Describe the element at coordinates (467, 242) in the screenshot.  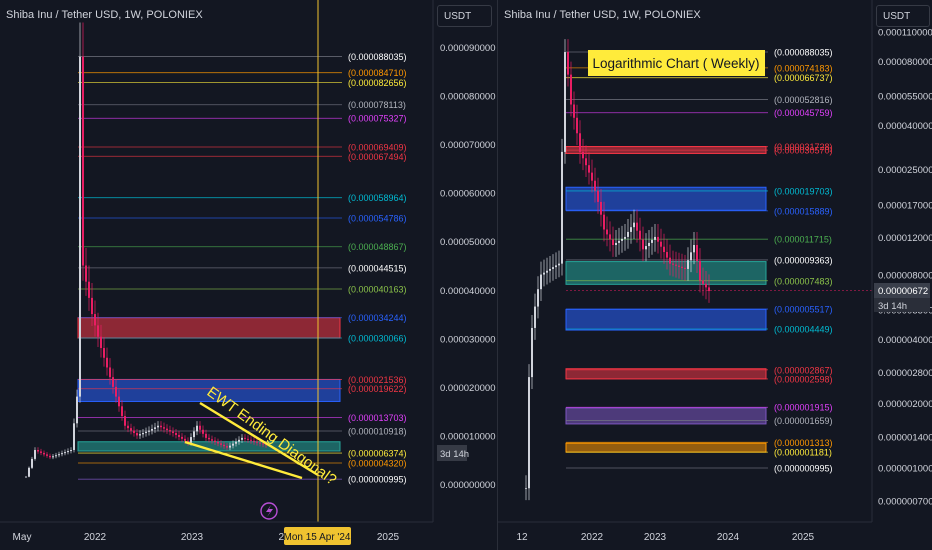
I see `y-tick-label: 0.000050000` at that location.